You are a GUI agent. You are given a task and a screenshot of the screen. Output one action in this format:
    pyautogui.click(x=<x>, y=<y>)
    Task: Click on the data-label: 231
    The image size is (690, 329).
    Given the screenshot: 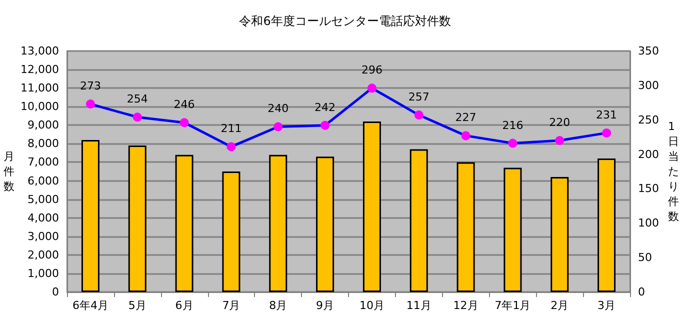 What is the action you would take?
    pyautogui.click(x=607, y=115)
    